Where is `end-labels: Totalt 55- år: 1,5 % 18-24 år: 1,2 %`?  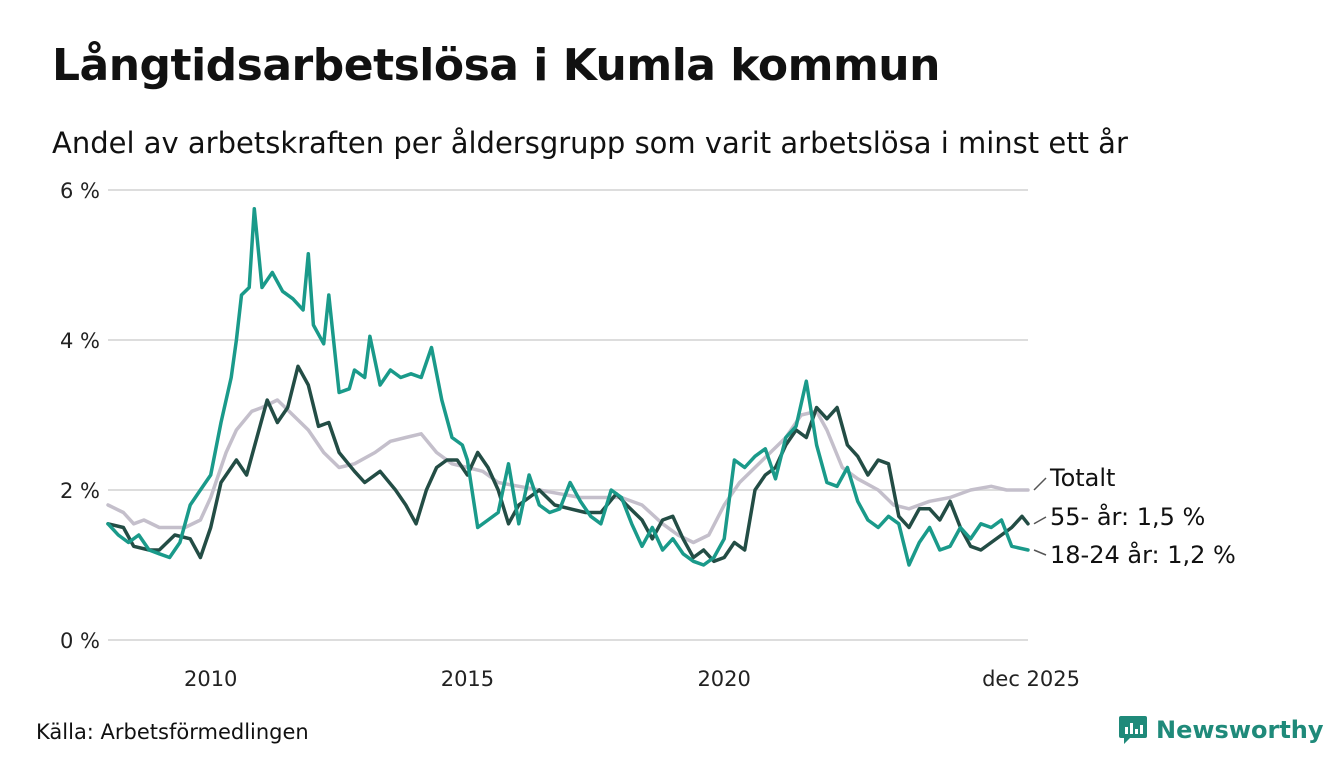 end-labels: Totalt 55- år: 1,5 % 18-24 år: 1,2 % is located at coordinates (1134, 516).